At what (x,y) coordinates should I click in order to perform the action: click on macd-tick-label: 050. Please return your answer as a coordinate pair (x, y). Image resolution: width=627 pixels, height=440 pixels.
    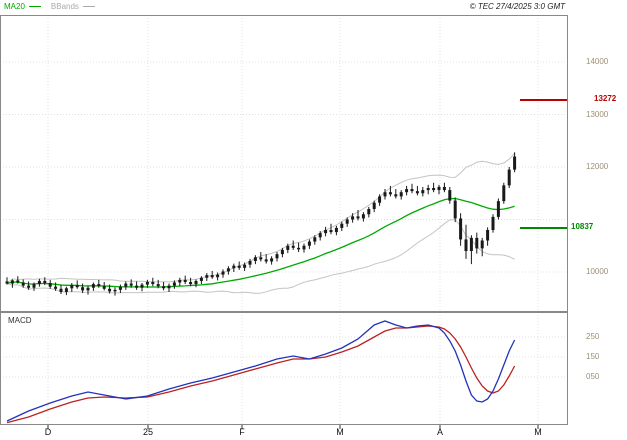
    Looking at the image, I should click on (593, 376).